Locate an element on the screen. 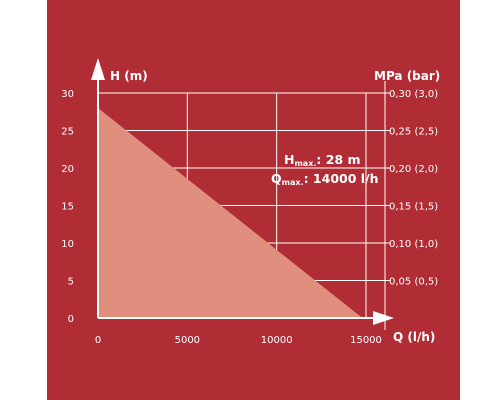 This screenshot has width=500, height=400. y2-tick-label: 0,25 (2,5) is located at coordinates (413, 132).